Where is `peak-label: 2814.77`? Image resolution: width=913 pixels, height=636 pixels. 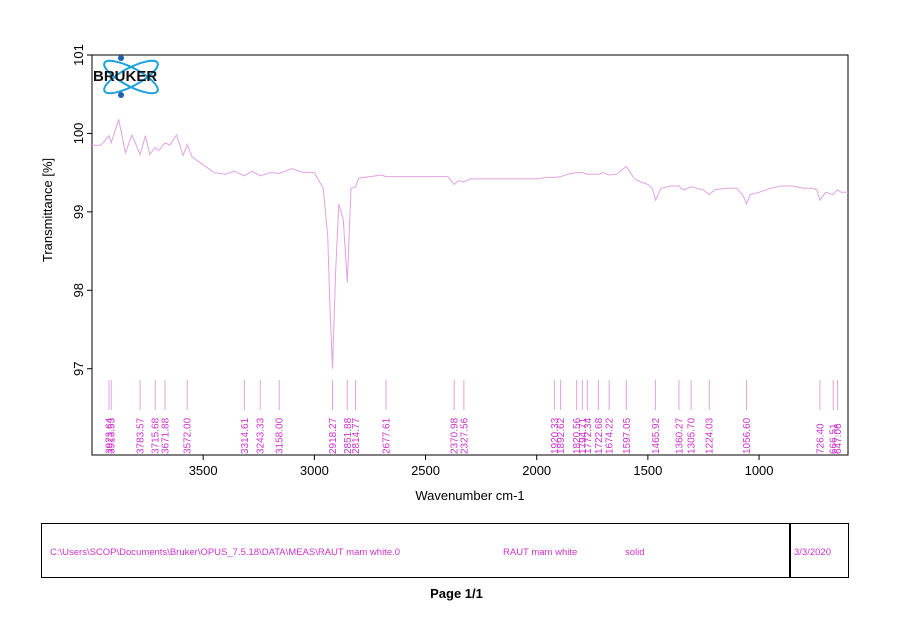 peak-label: 2814.77 is located at coordinates (356, 435).